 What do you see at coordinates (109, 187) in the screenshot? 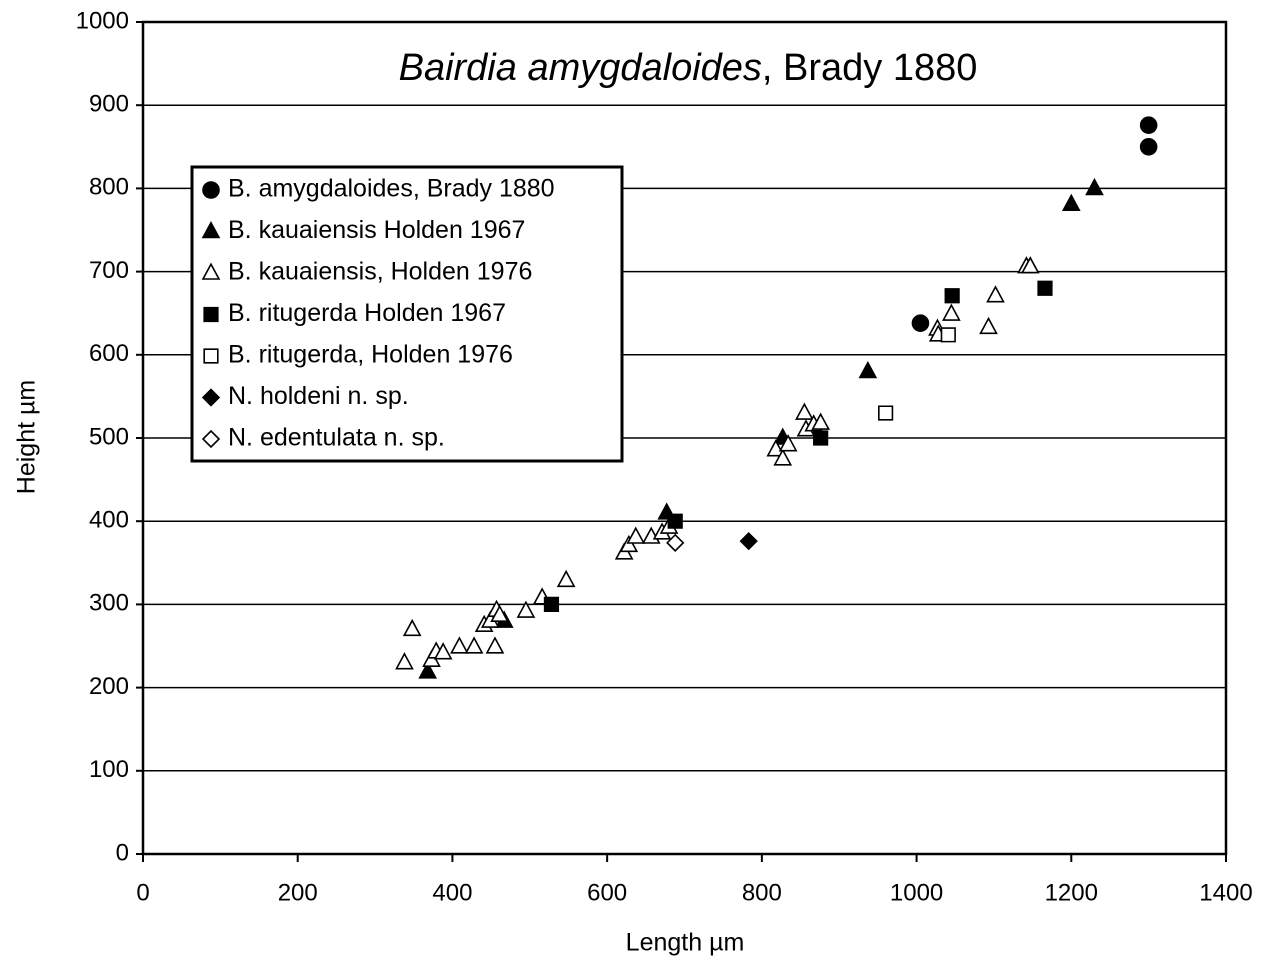
I see `y-tick-label: 800` at bounding box center [109, 187].